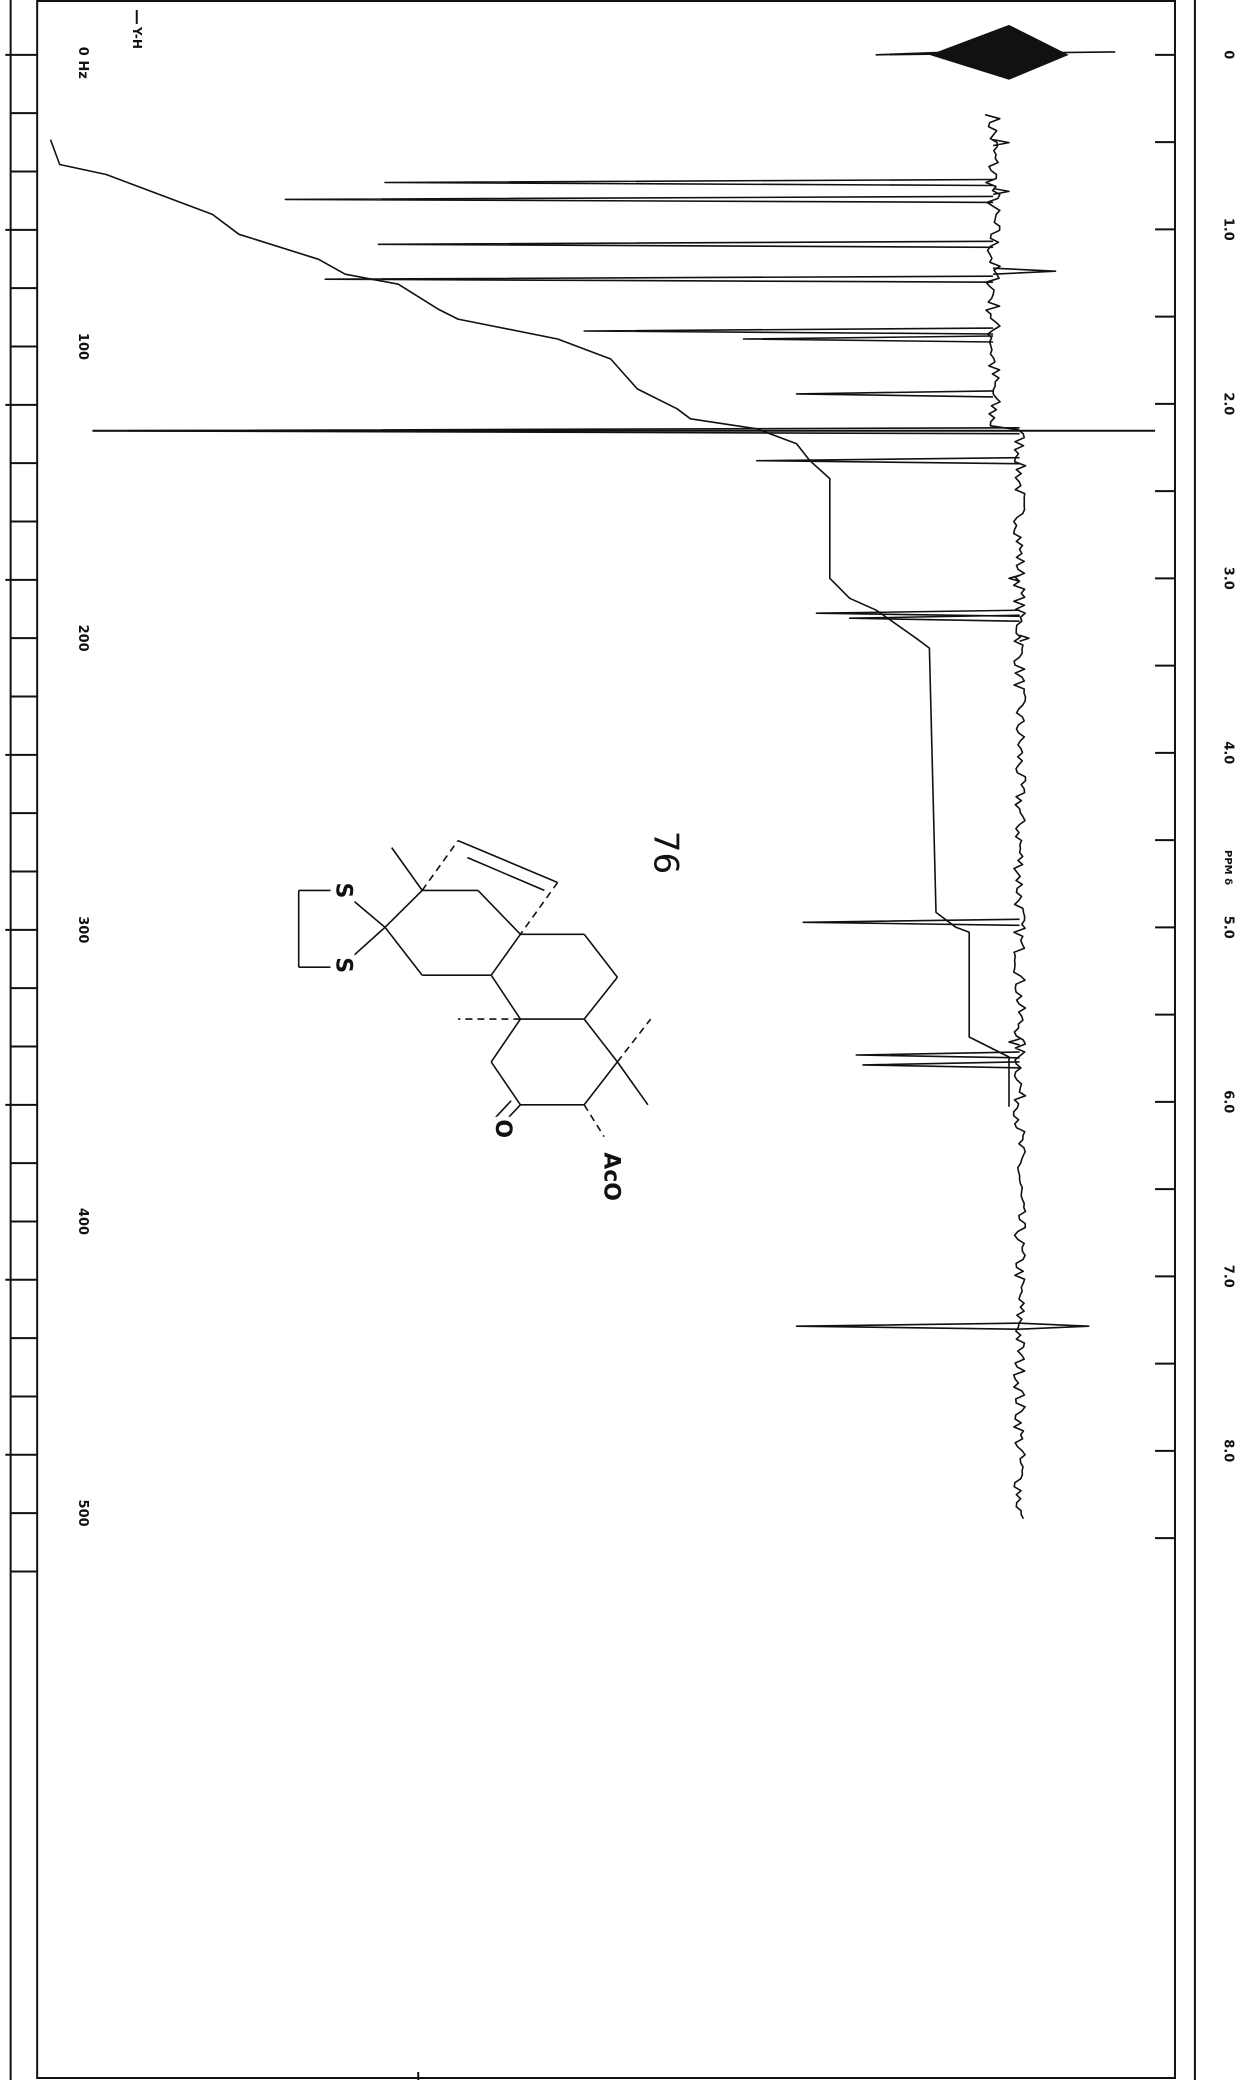  I want to click on baseline-trace, so click(1005, 816).